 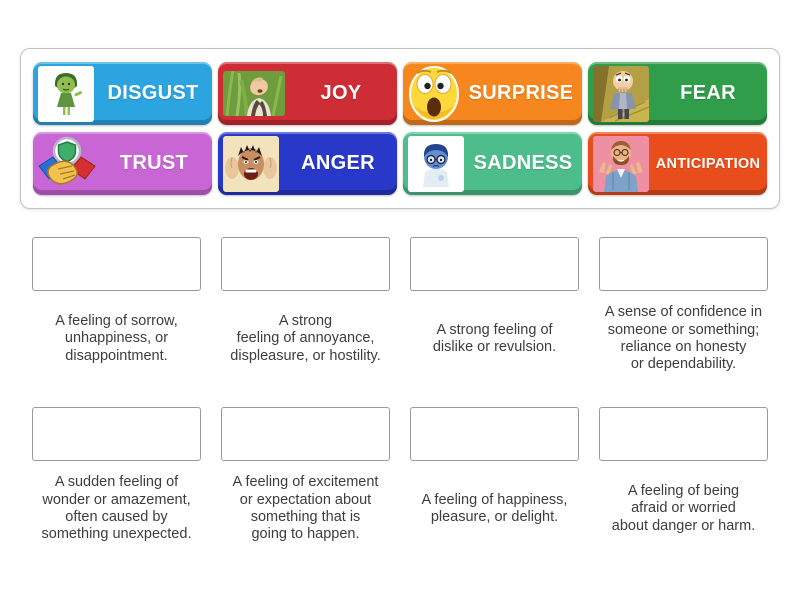 What do you see at coordinates (436, 163) in the screenshot?
I see `sadness-character-image` at bounding box center [436, 163].